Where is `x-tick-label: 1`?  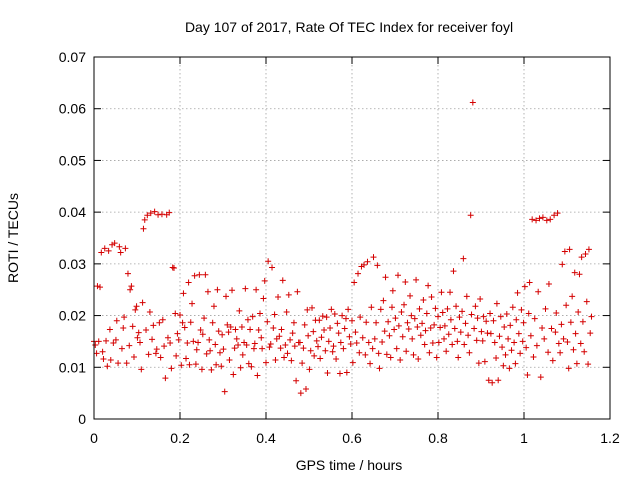 x-tick-label: 1 is located at coordinates (524, 438).